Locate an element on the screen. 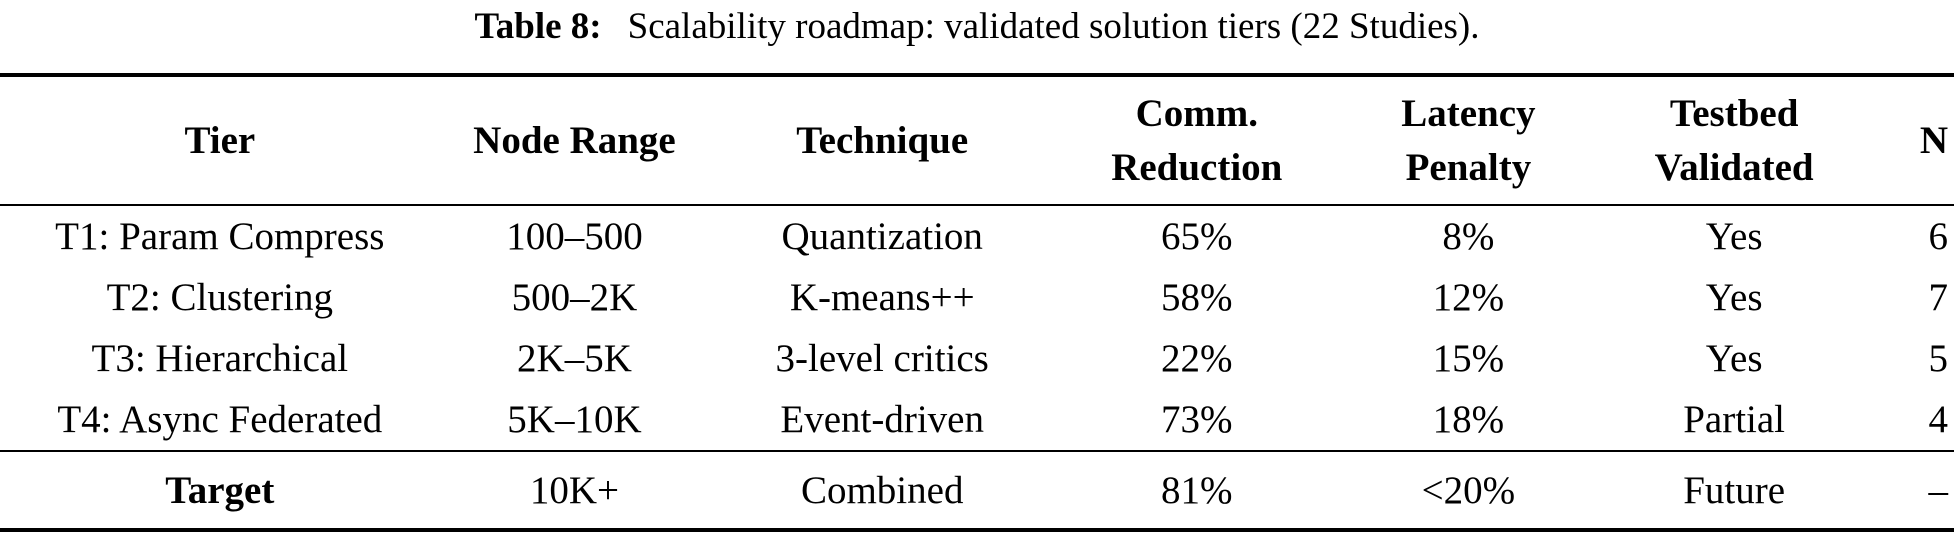 Image resolution: width=1954 pixels, height=539 pixels. table-row-target: Target 10K+ Combined 81% <20% Future – is located at coordinates (977, 490).